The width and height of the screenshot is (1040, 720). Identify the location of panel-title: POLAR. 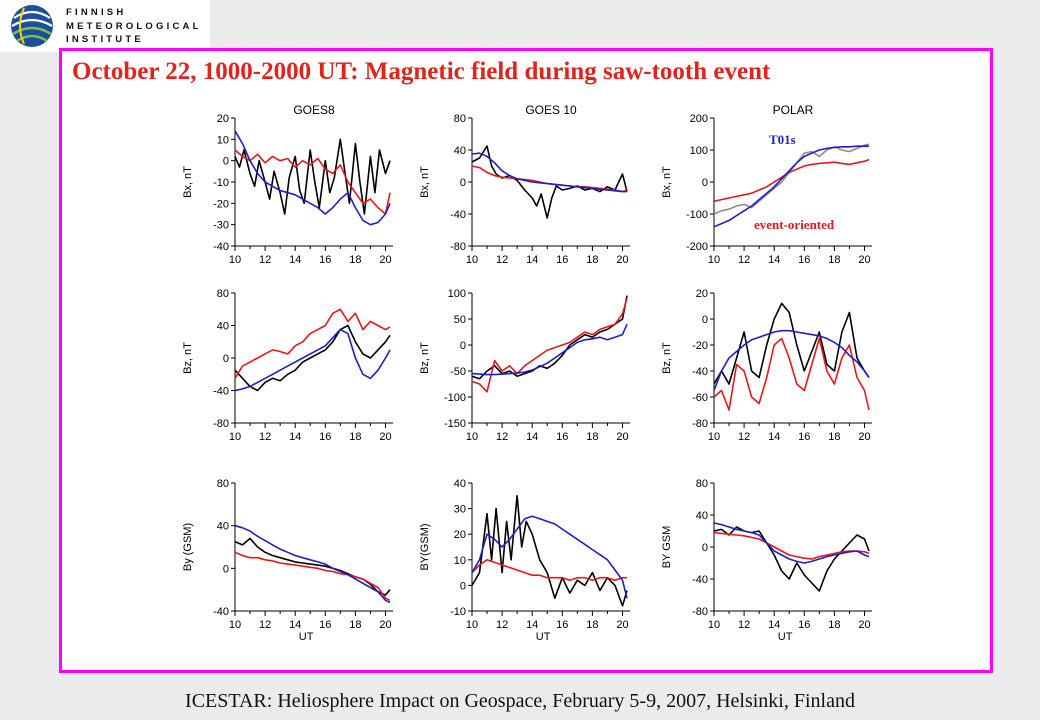
(793, 110).